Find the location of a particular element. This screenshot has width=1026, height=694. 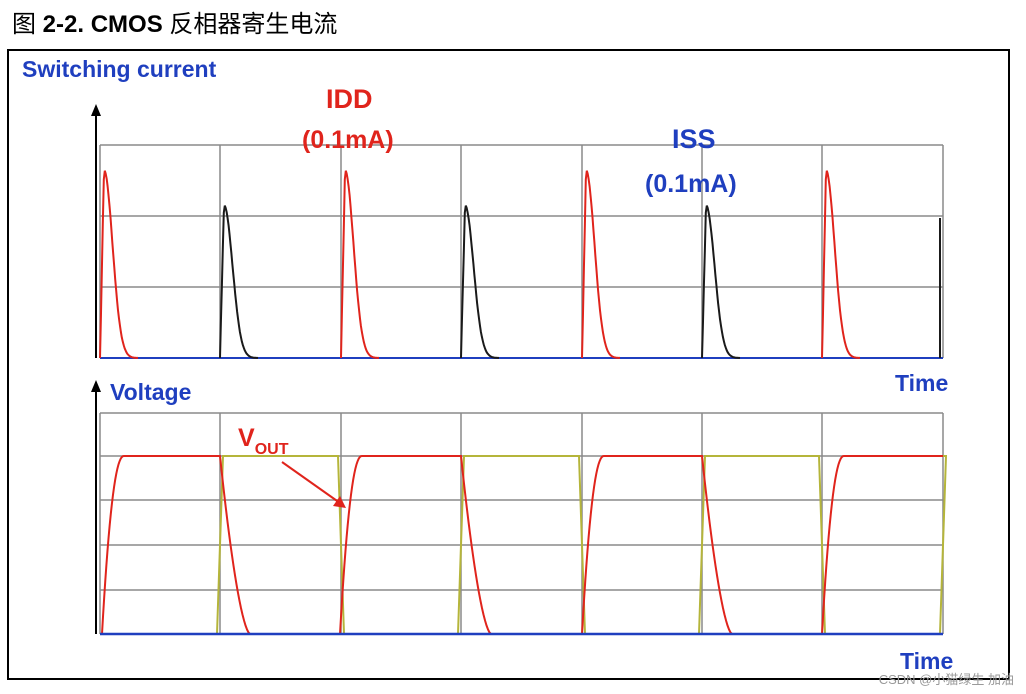

voltage-label: Voltage is located at coordinates (151, 392).